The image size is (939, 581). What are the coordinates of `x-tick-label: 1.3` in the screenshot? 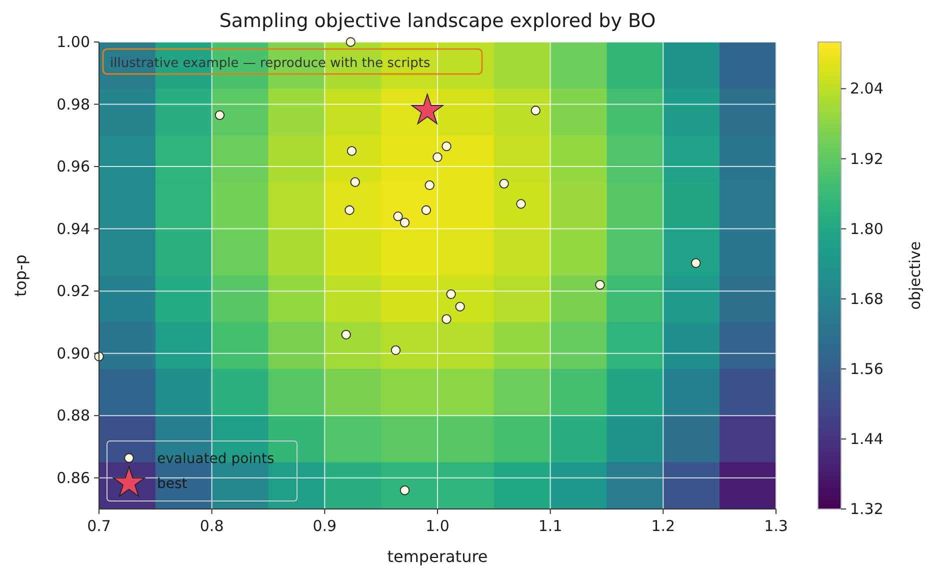 It's located at (776, 526).